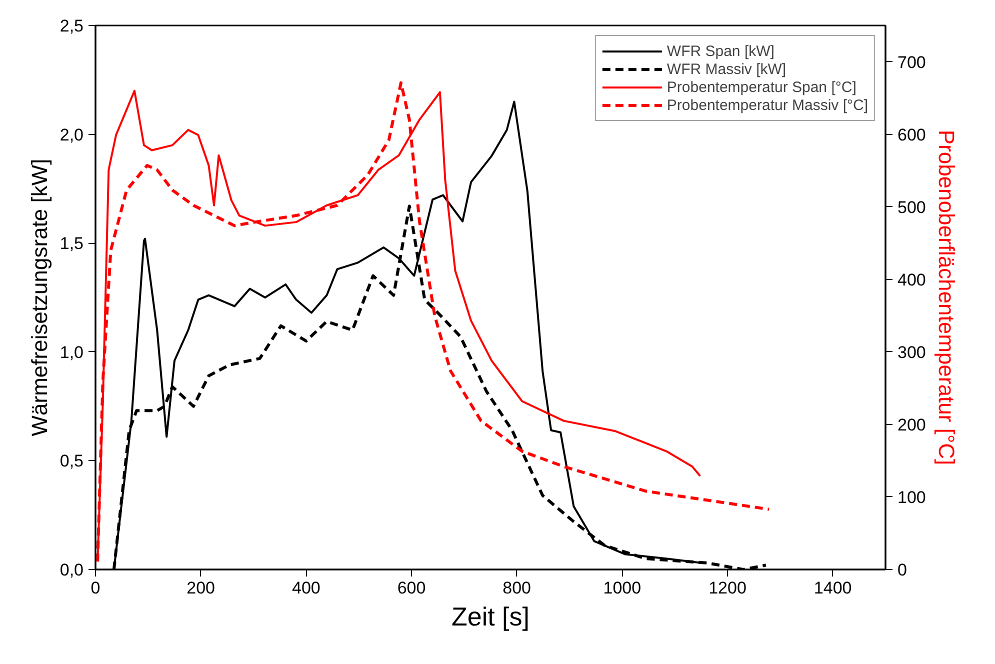 The width and height of the screenshot is (995, 664). What do you see at coordinates (72, 26) in the screenshot?
I see `y-tick-label: 2,5` at bounding box center [72, 26].